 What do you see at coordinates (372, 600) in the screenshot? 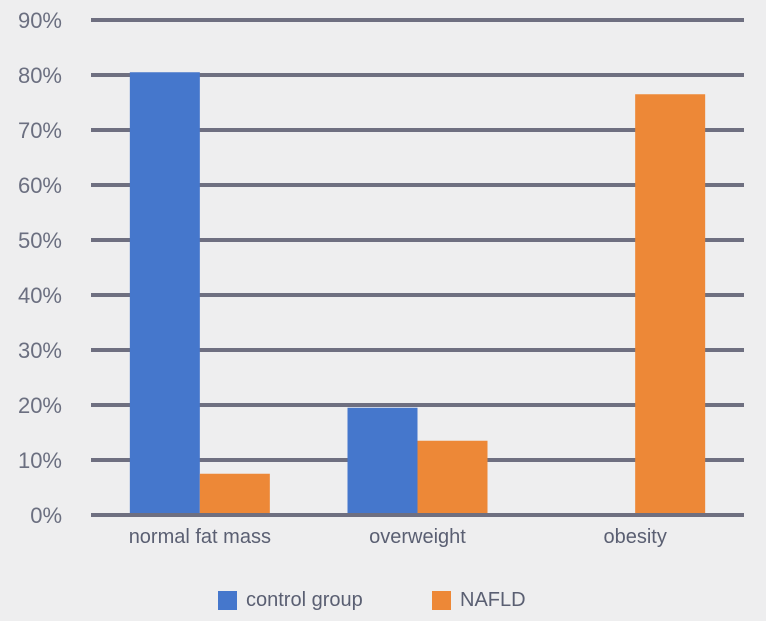
I see `legend: control group NAFLD` at bounding box center [372, 600].